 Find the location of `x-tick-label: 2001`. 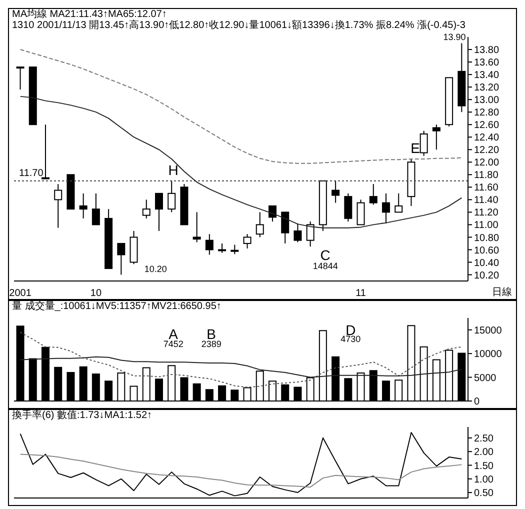

x-tick-label: 2001 is located at coordinates (20, 294).